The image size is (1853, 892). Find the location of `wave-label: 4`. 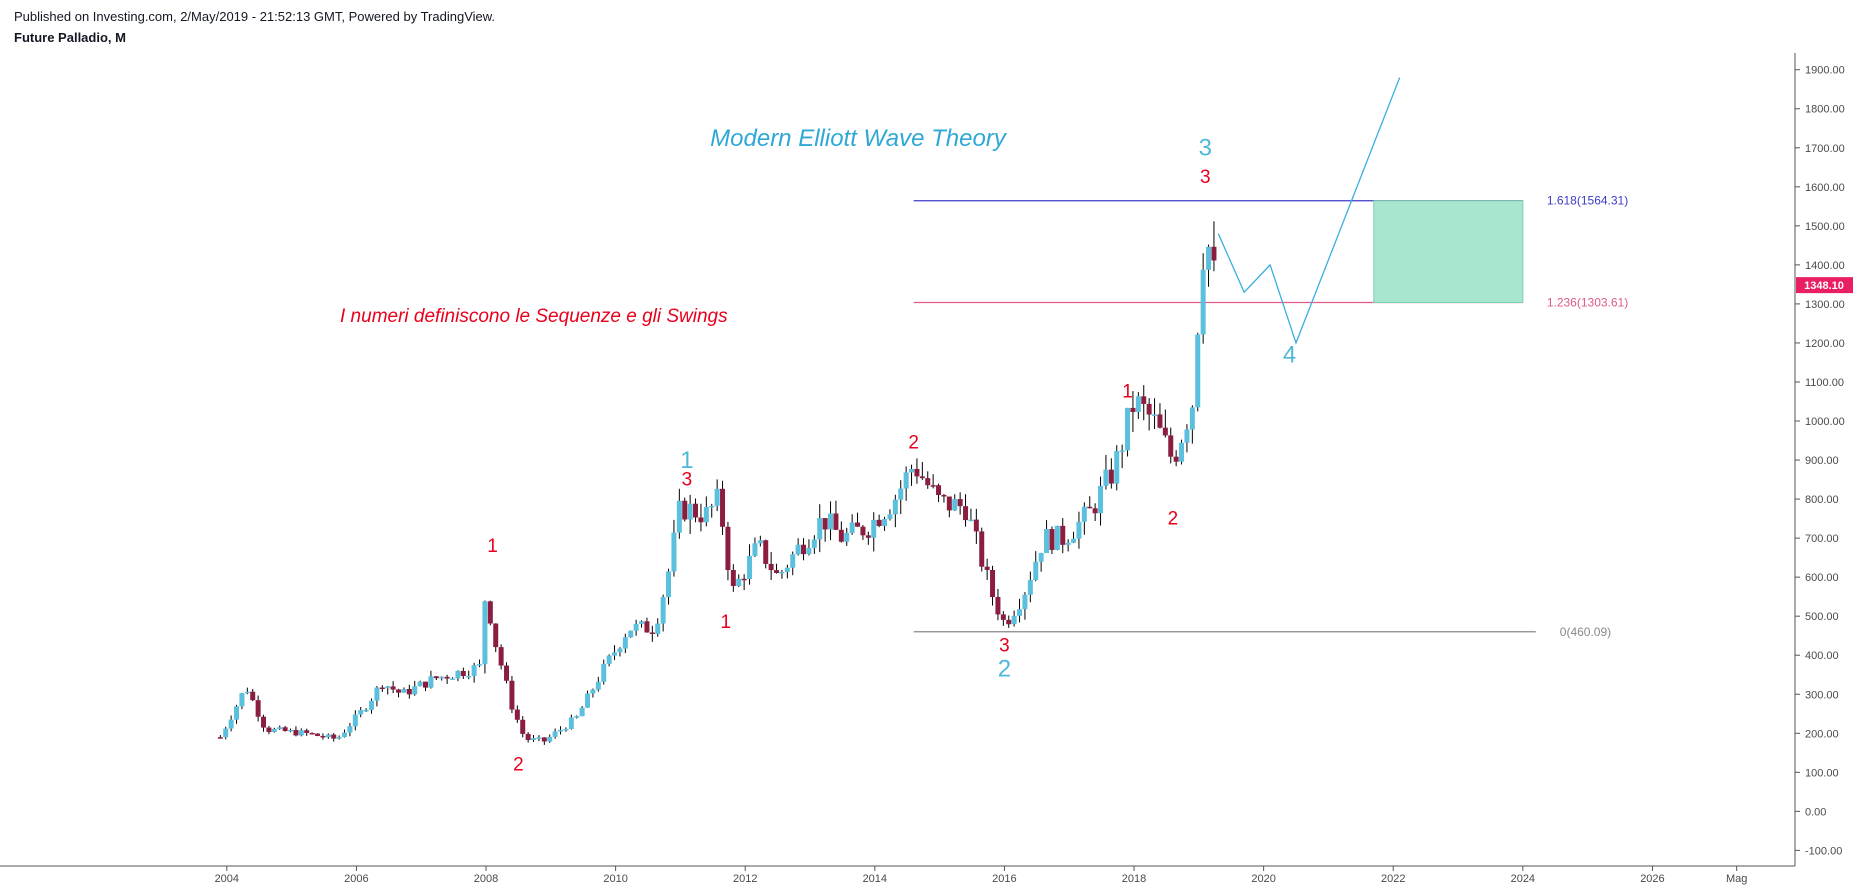

wave-label: 4 is located at coordinates (1289, 354).